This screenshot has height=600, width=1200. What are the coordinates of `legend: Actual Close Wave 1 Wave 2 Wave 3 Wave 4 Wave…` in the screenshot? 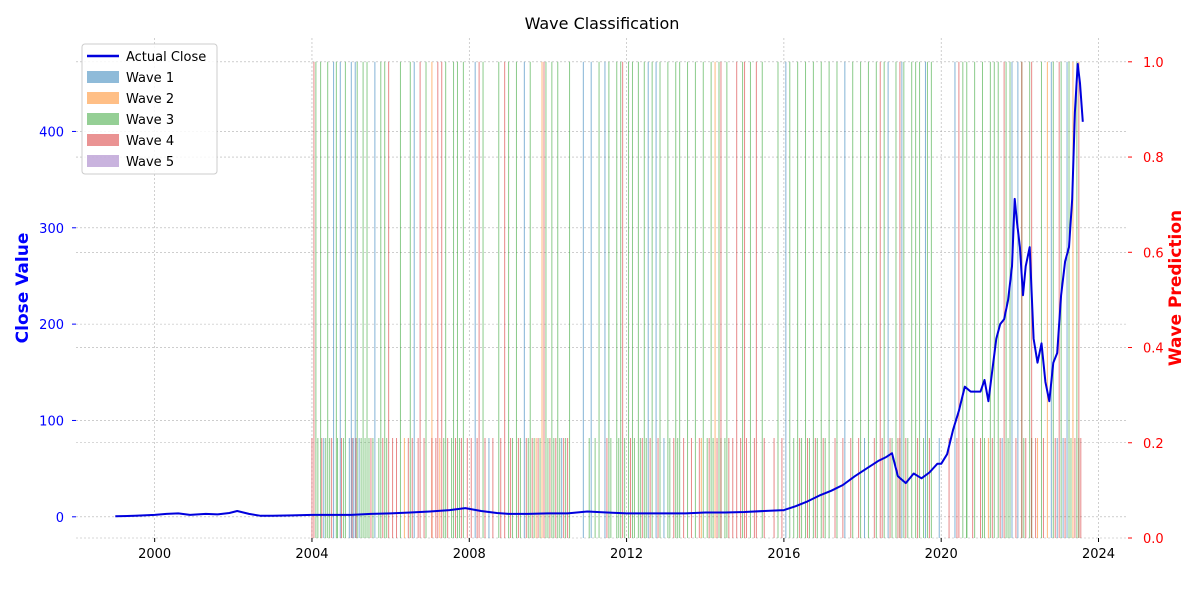 It's located at (149, 109).